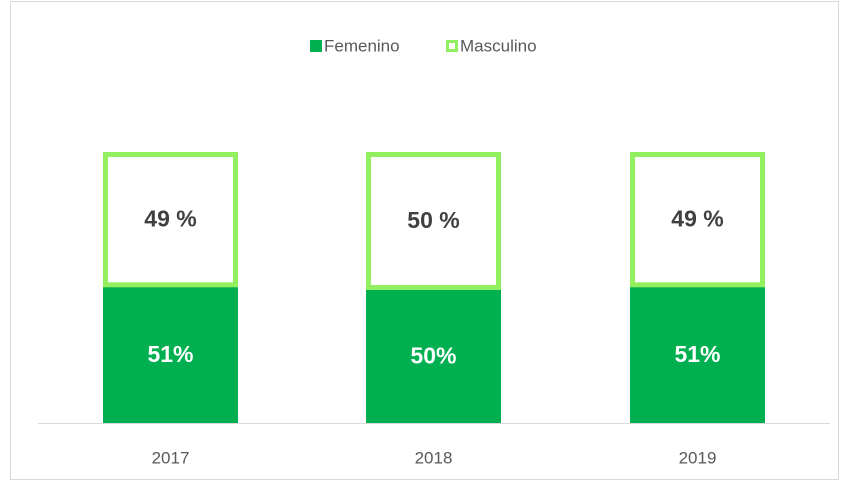 The width and height of the screenshot is (846, 483). I want to click on legend-label: Masculino, so click(498, 45).